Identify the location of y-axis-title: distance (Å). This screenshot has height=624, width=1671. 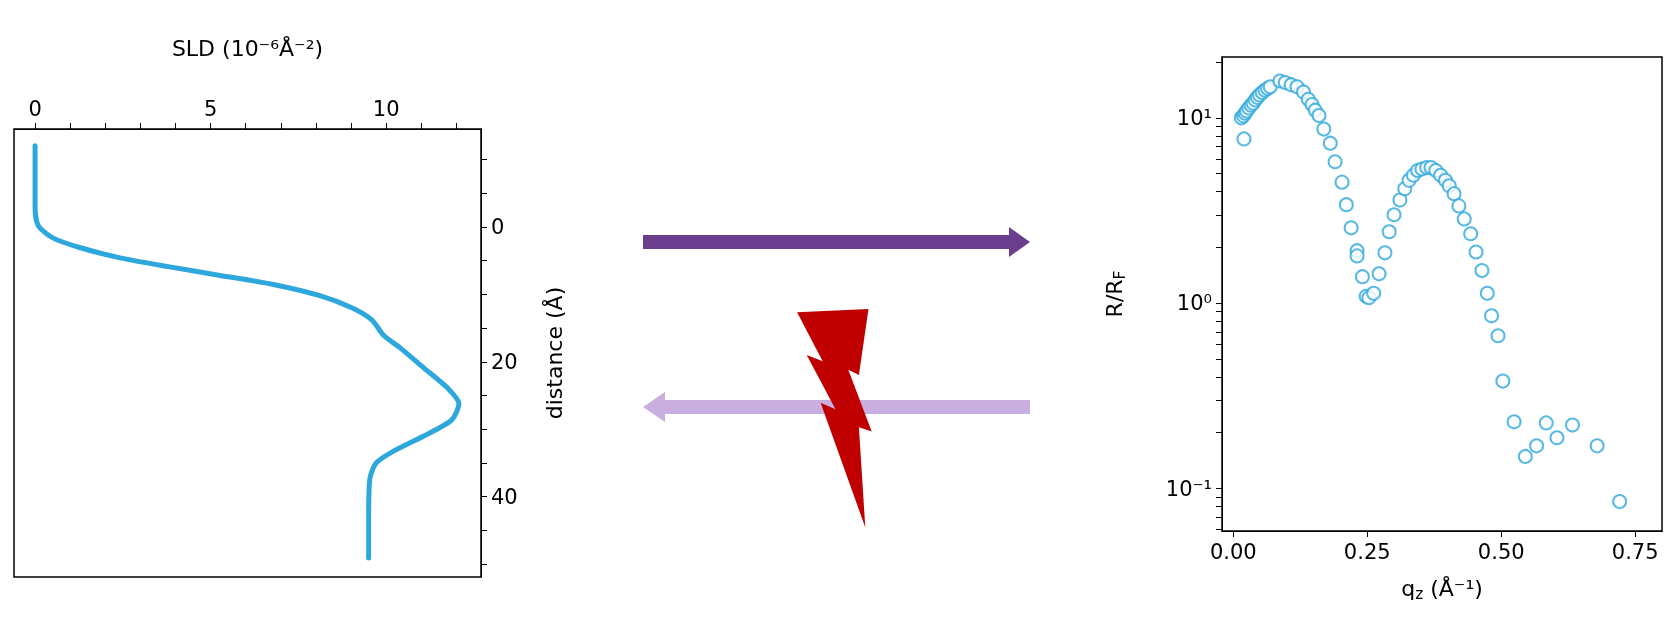
(553, 353).